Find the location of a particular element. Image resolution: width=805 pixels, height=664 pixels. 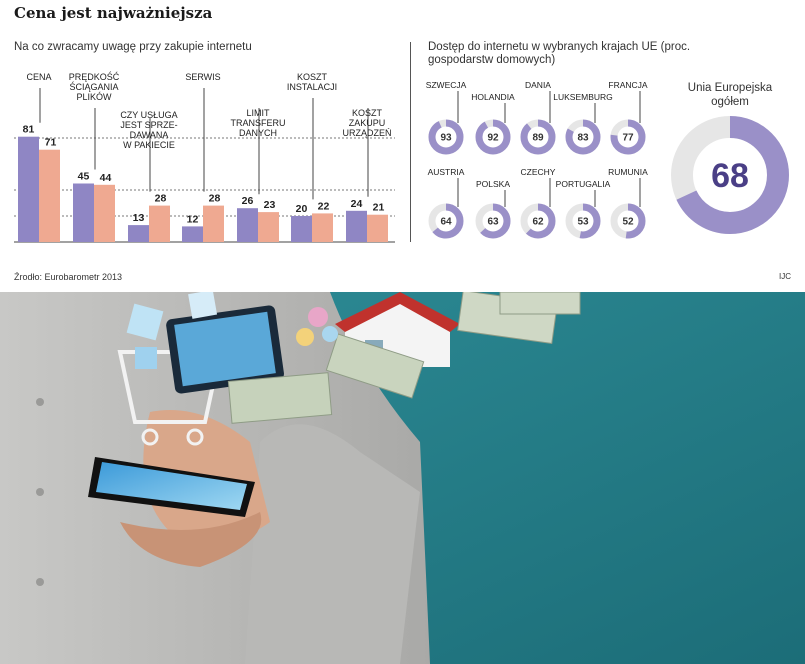

country-label: PORTUGALIA is located at coordinates (583, 184).